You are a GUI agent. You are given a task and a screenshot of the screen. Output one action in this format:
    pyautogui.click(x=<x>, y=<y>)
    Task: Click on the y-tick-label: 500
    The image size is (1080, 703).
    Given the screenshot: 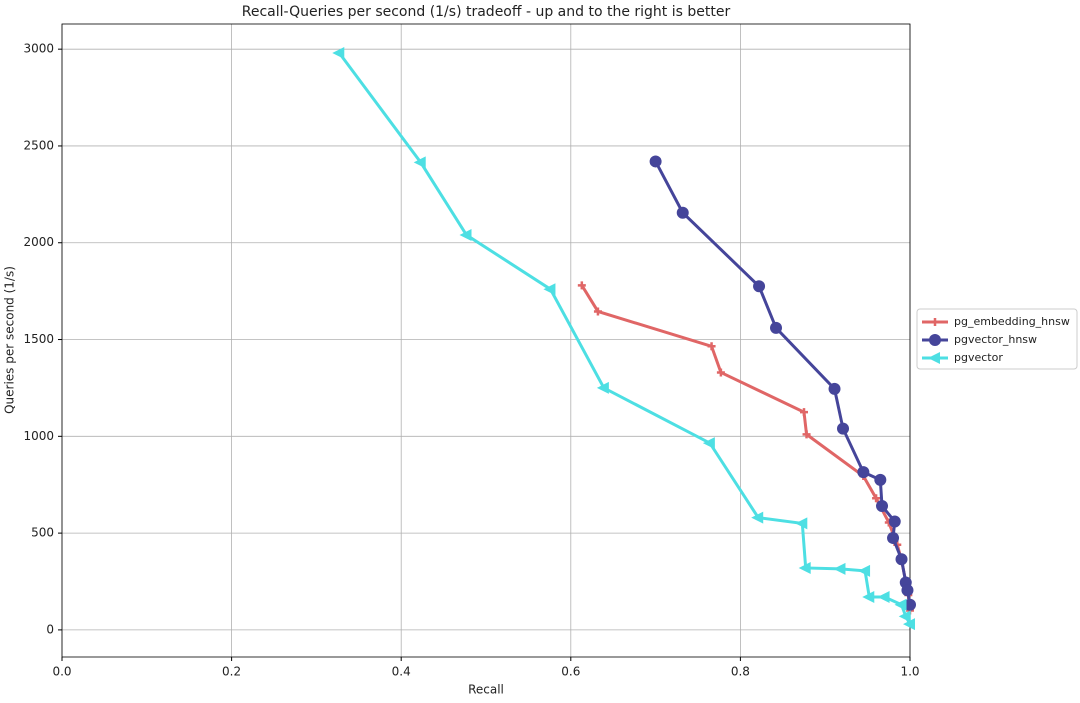 What is the action you would take?
    pyautogui.click(x=42, y=533)
    